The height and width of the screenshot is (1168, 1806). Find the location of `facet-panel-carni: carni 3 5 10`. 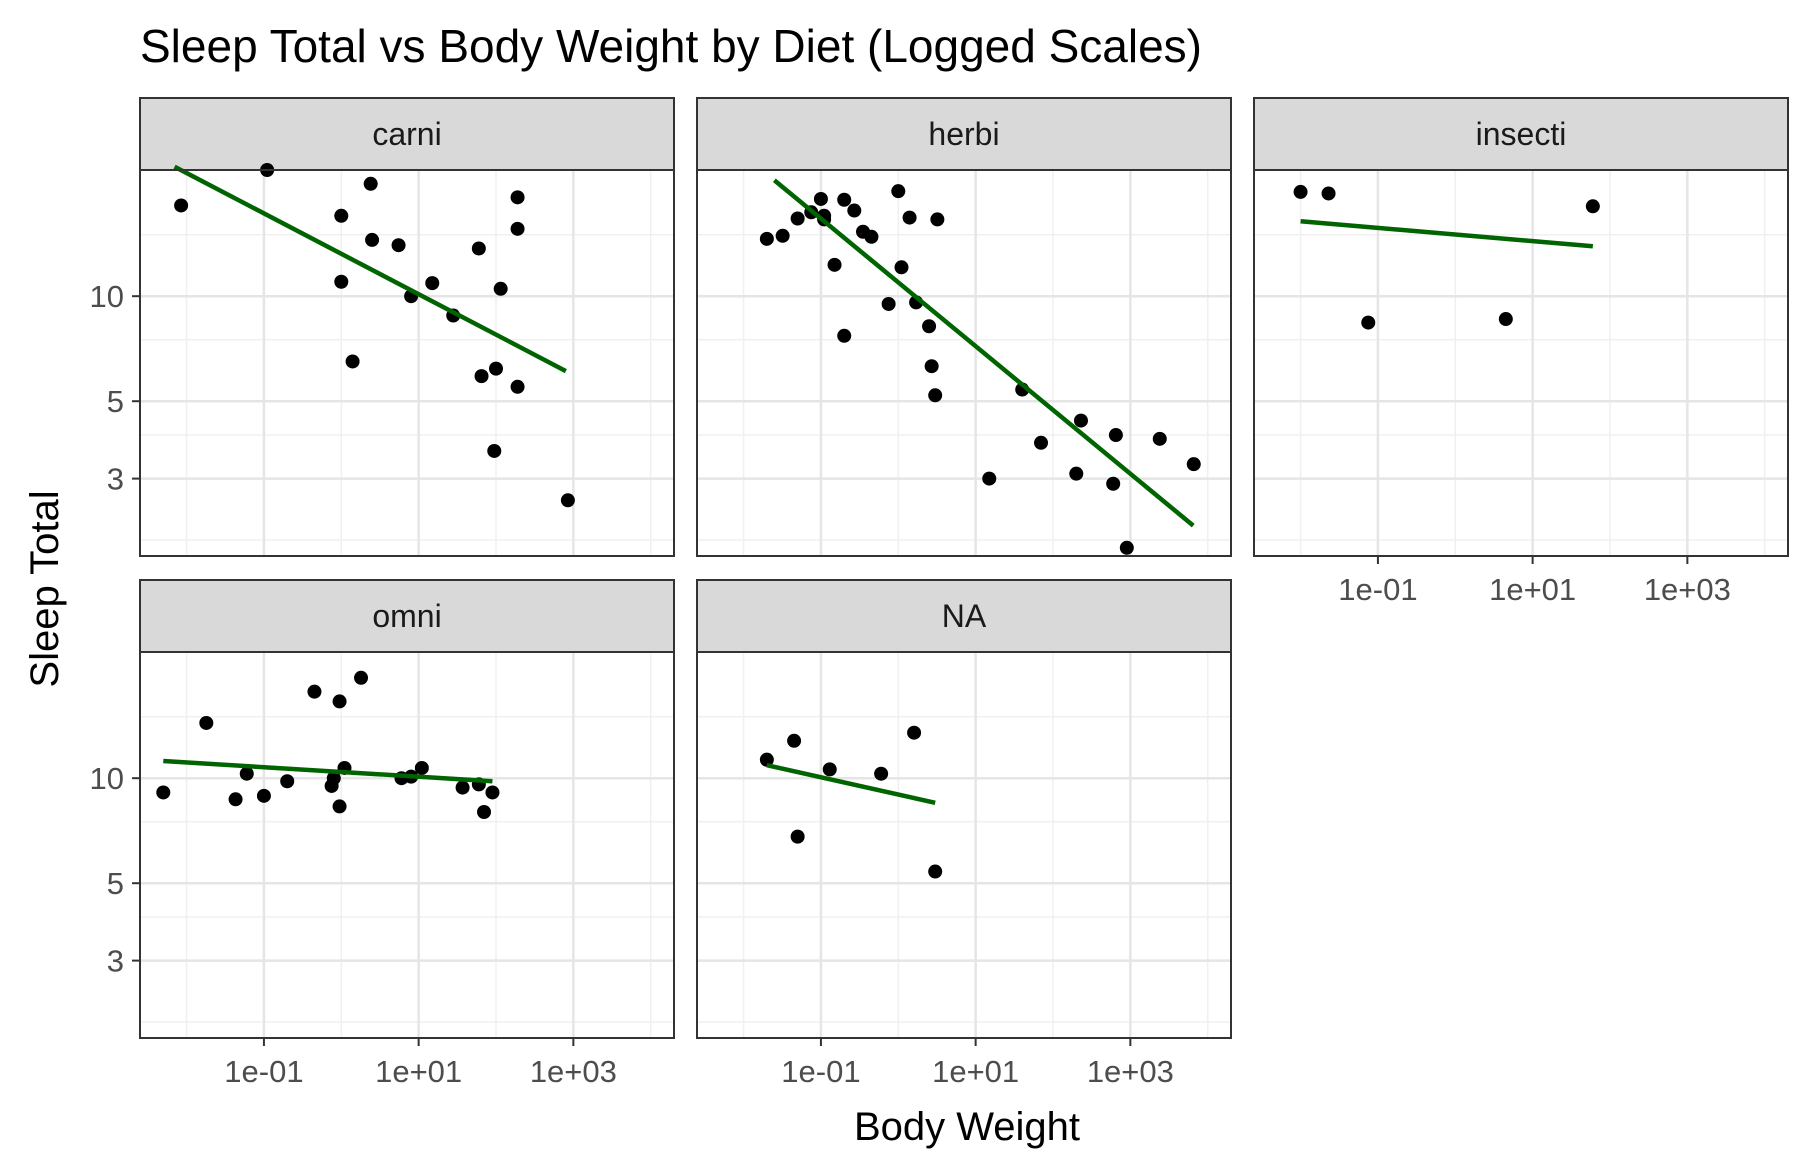

facet-panel-carni: carni 3 5 10 is located at coordinates (382, 327).